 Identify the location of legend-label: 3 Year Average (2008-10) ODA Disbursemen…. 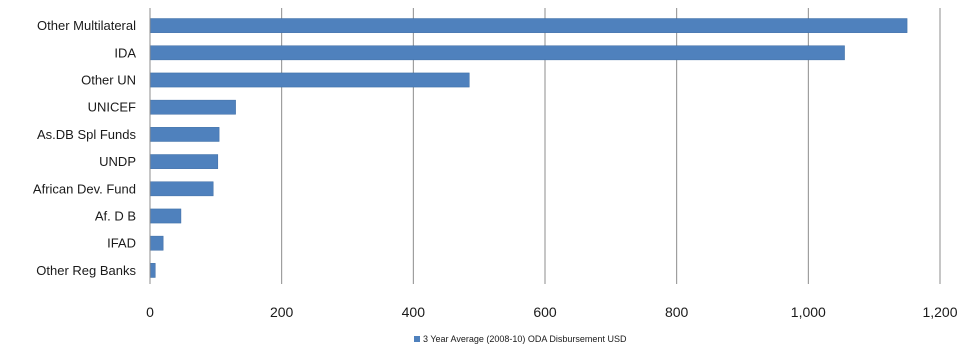
(525, 339).